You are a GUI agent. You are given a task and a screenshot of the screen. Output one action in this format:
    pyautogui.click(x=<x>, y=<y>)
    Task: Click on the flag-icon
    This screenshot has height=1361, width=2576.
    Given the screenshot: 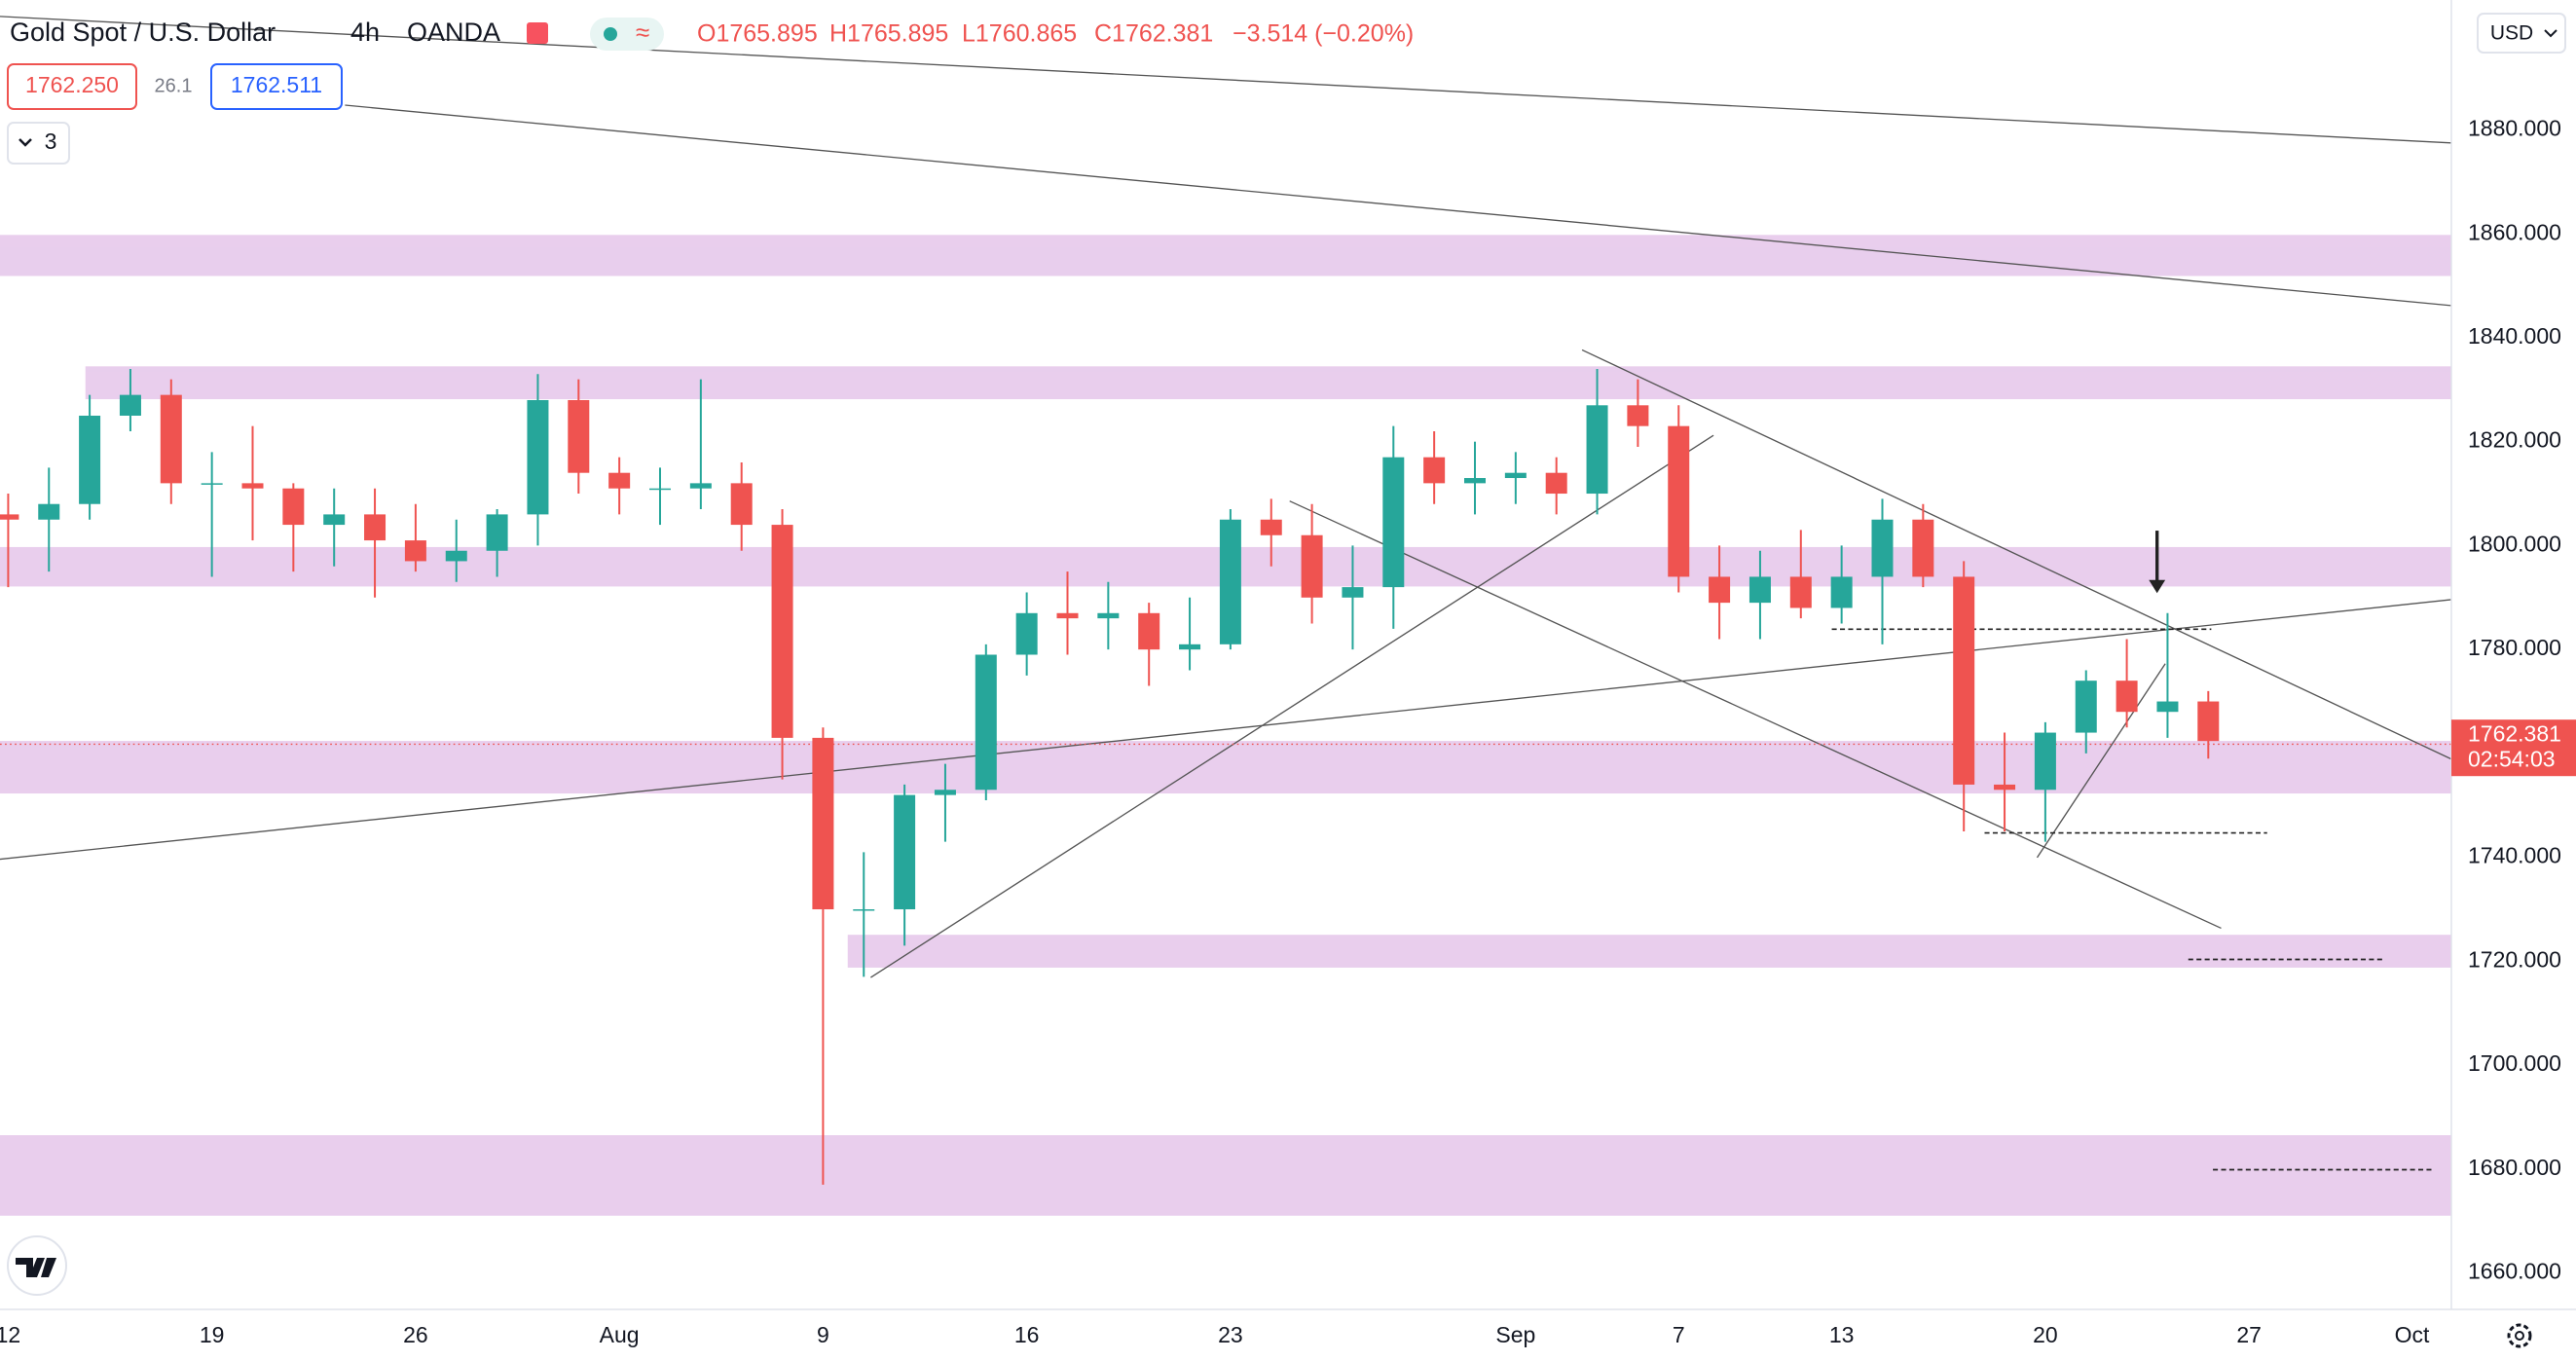 What is the action you would take?
    pyautogui.click(x=537, y=33)
    